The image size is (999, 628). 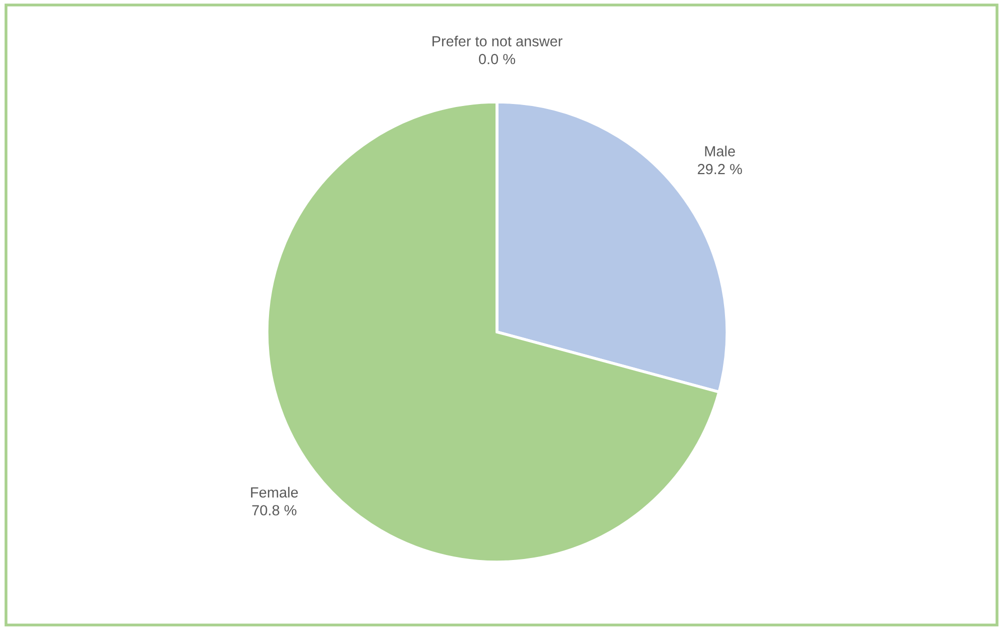 What do you see at coordinates (720, 169) in the screenshot?
I see `data-label: 29.2 %` at bounding box center [720, 169].